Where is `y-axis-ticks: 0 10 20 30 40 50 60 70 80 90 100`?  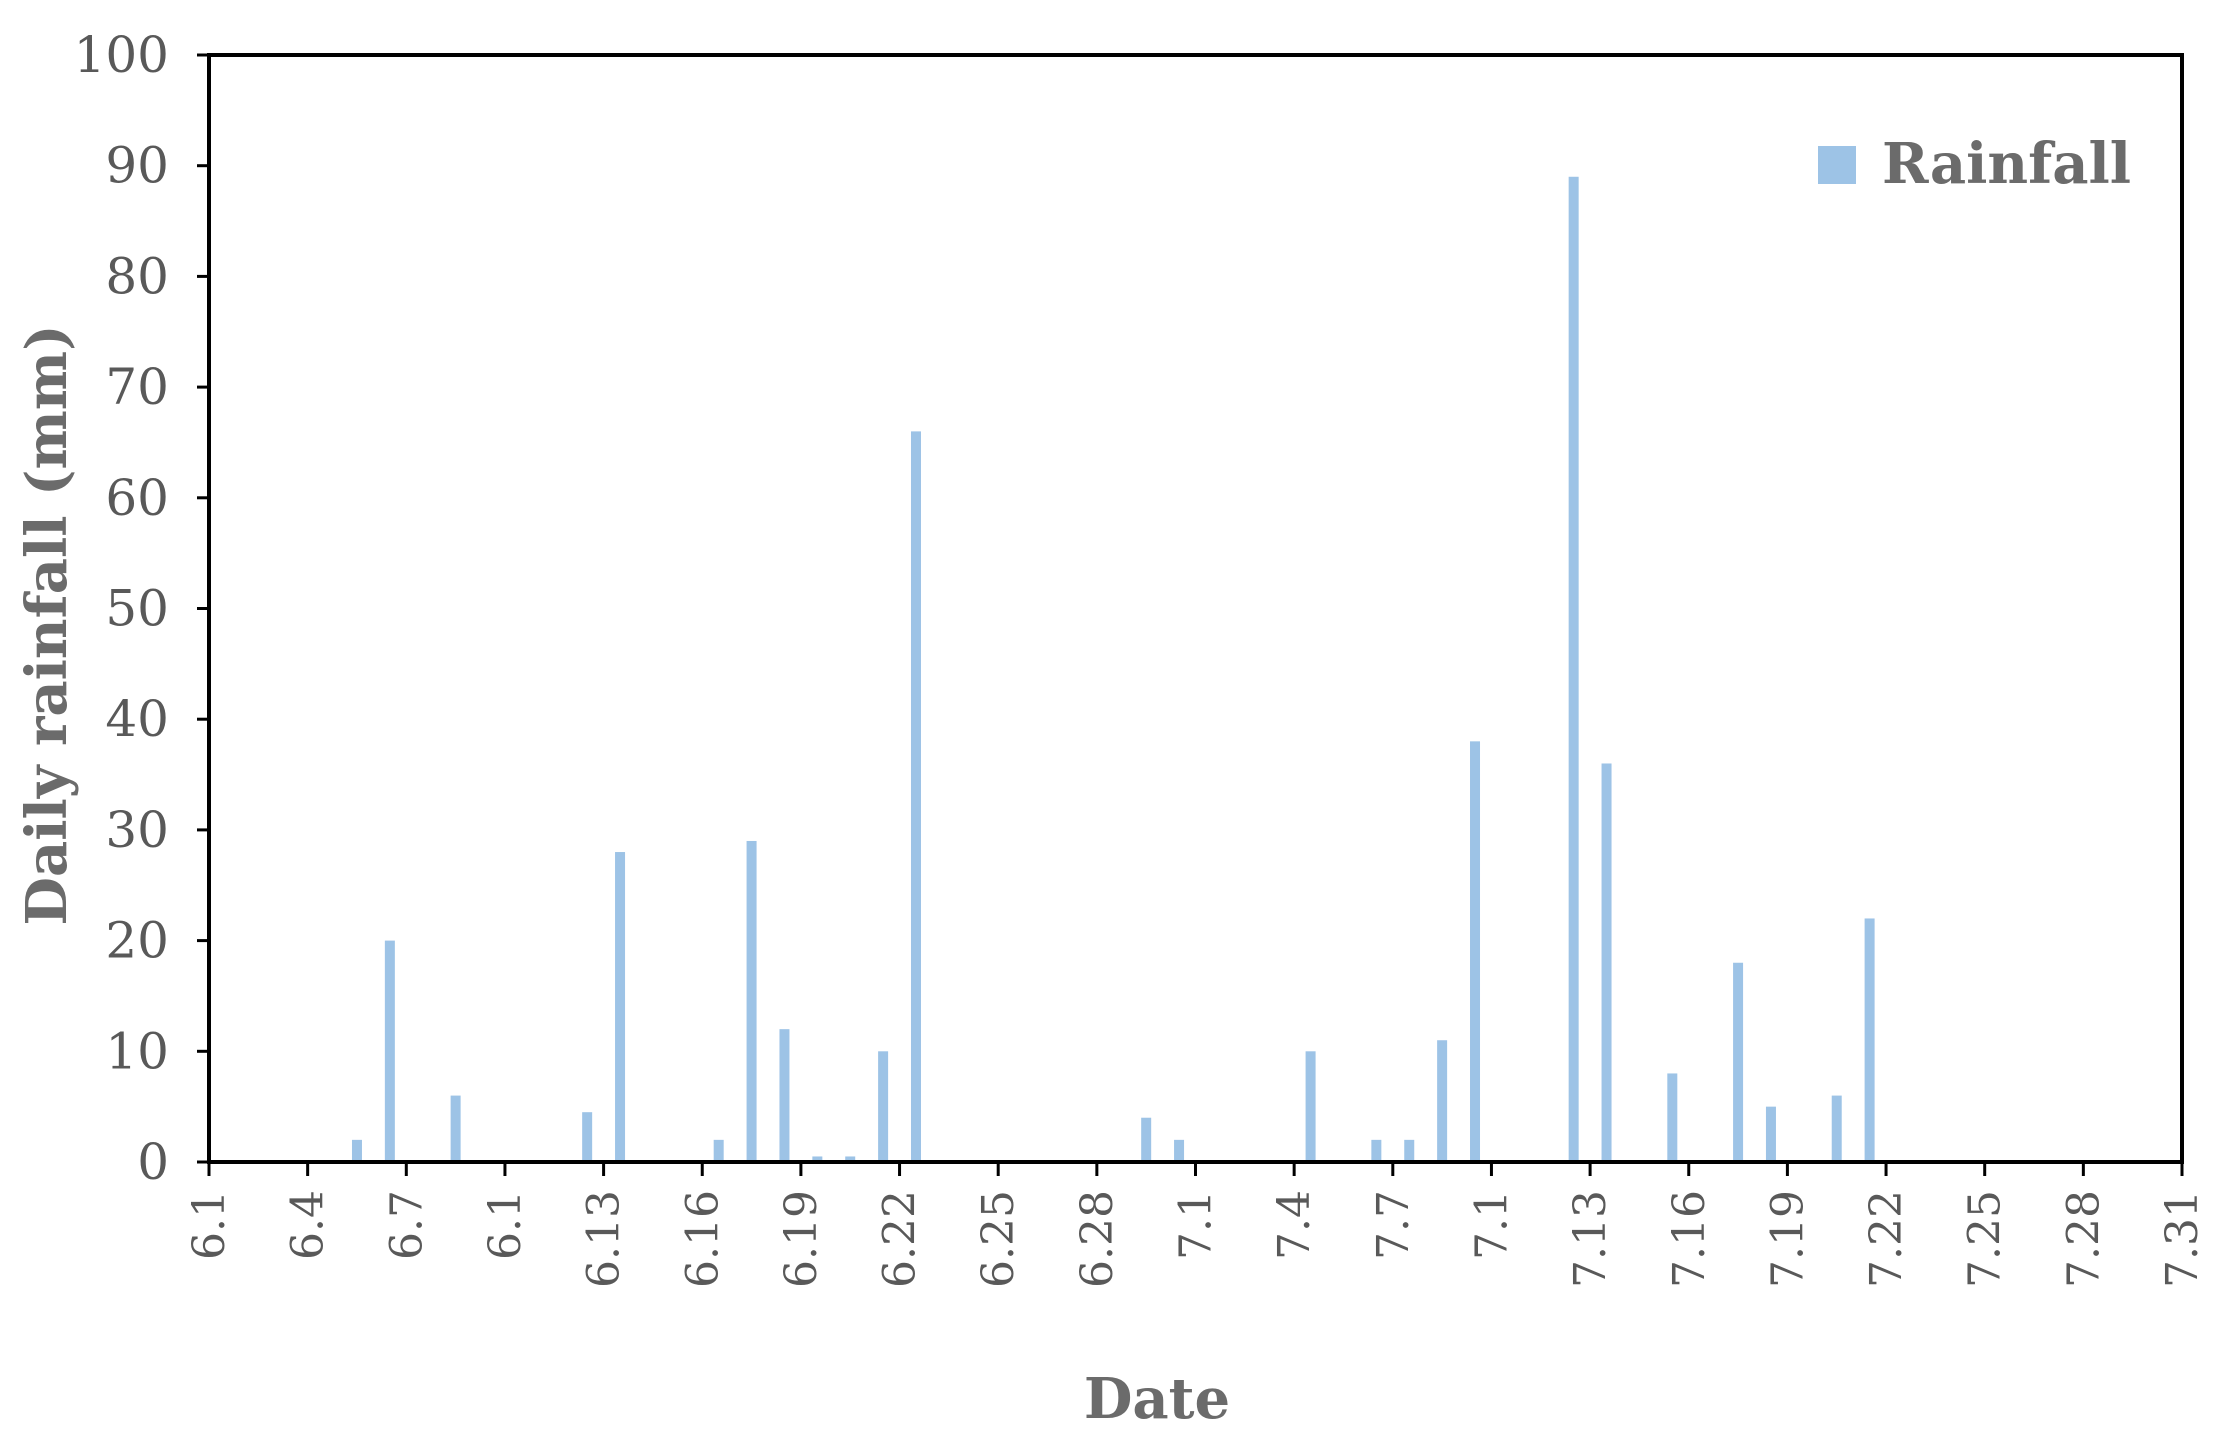
y-axis-ticks: 0 10 20 30 40 50 60 70 80 90 100 is located at coordinates (141, 608).